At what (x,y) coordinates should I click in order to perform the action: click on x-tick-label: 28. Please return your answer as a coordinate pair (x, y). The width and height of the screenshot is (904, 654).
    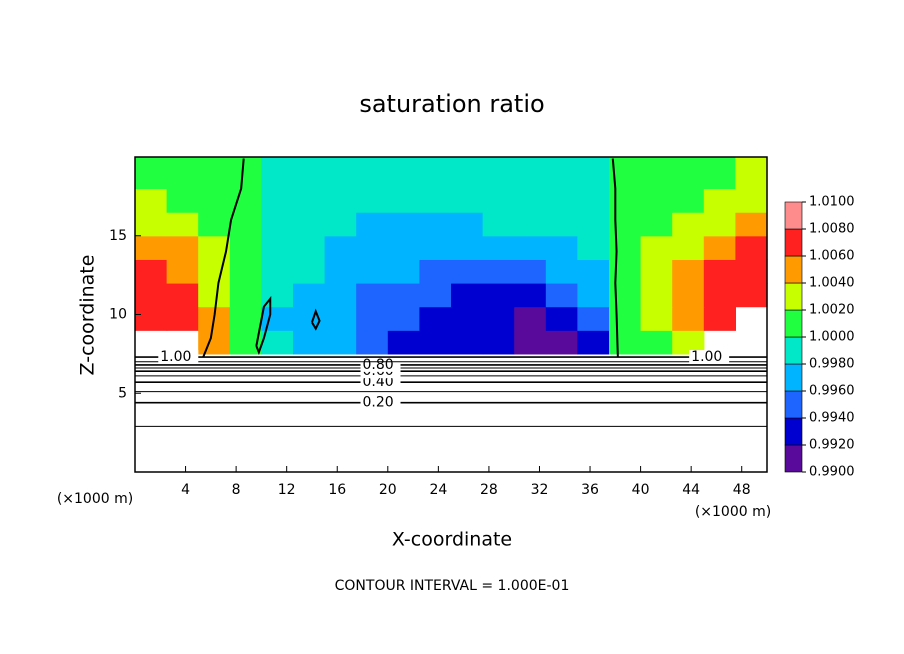
    Looking at the image, I should click on (489, 490).